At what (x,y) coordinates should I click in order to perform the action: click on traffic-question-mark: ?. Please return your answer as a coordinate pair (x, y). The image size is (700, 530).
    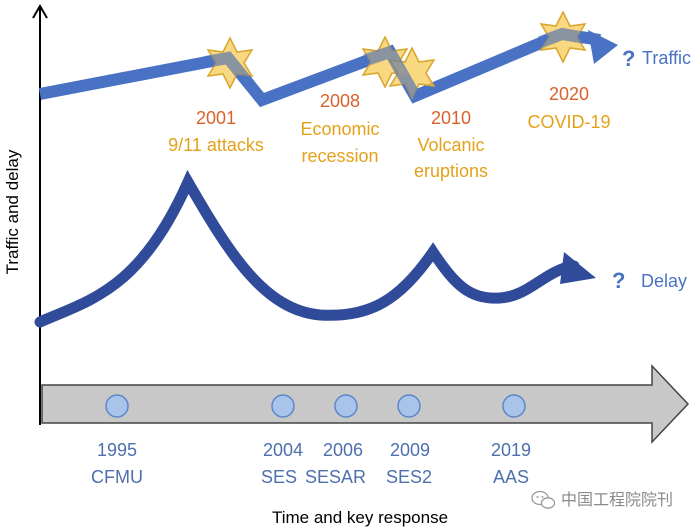
    Looking at the image, I should click on (628, 58).